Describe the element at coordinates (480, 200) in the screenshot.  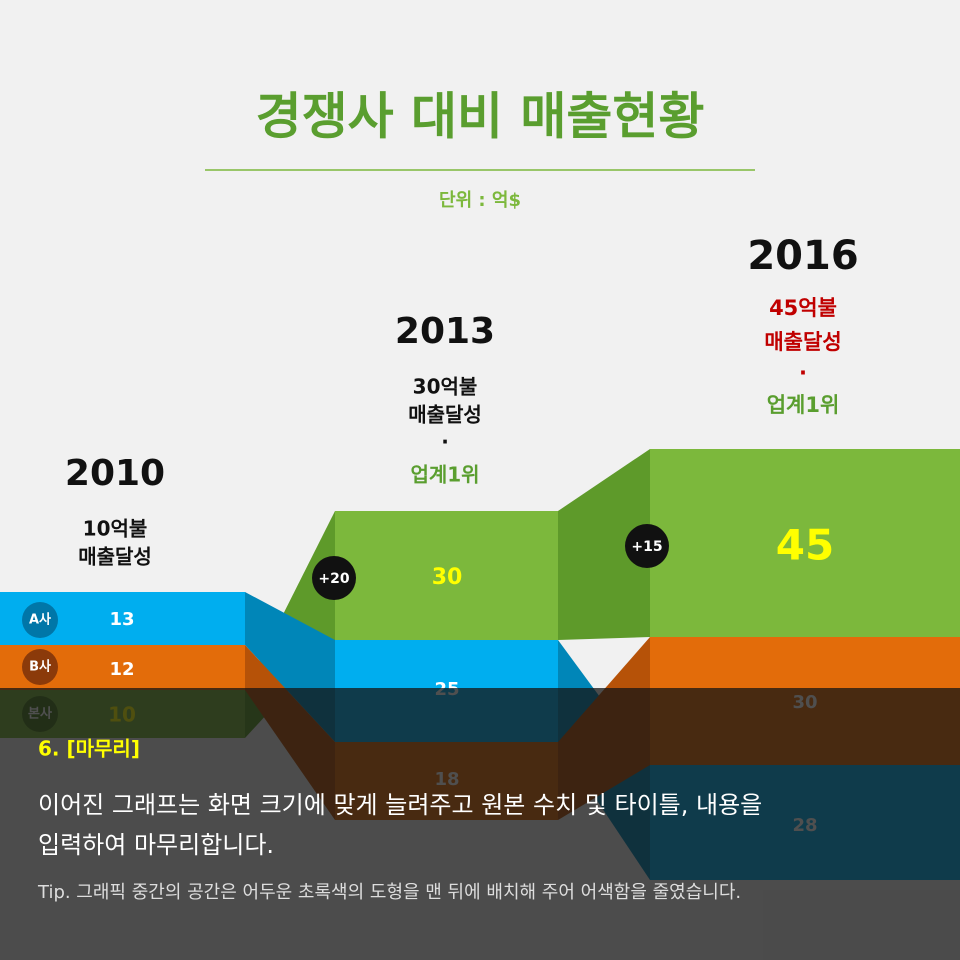
I see `unit: 단위 : 억$` at that location.